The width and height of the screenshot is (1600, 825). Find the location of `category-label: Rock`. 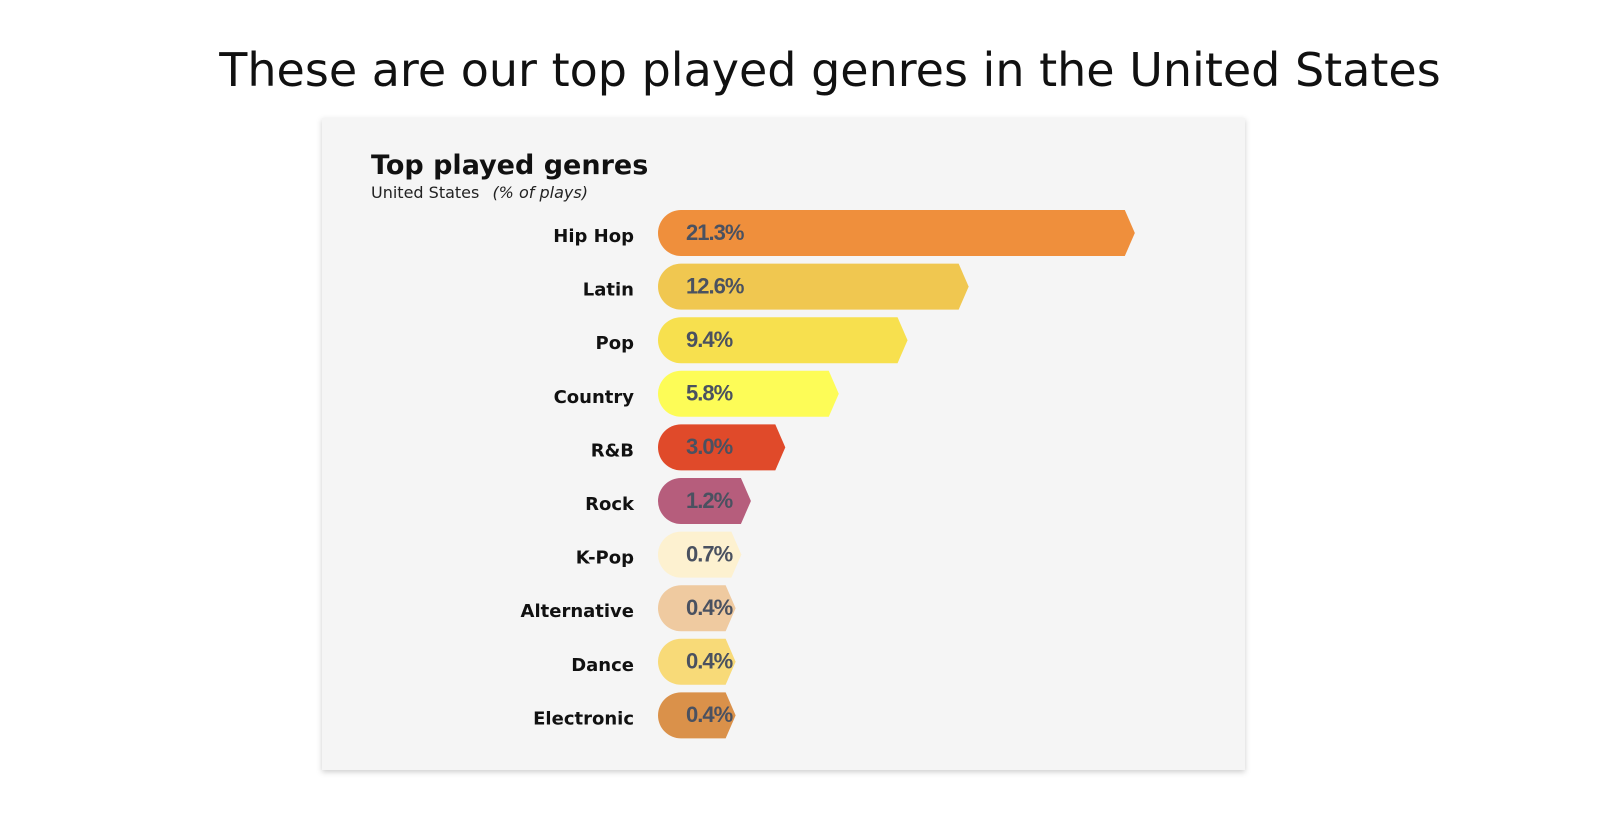

category-label: Rock is located at coordinates (610, 504).